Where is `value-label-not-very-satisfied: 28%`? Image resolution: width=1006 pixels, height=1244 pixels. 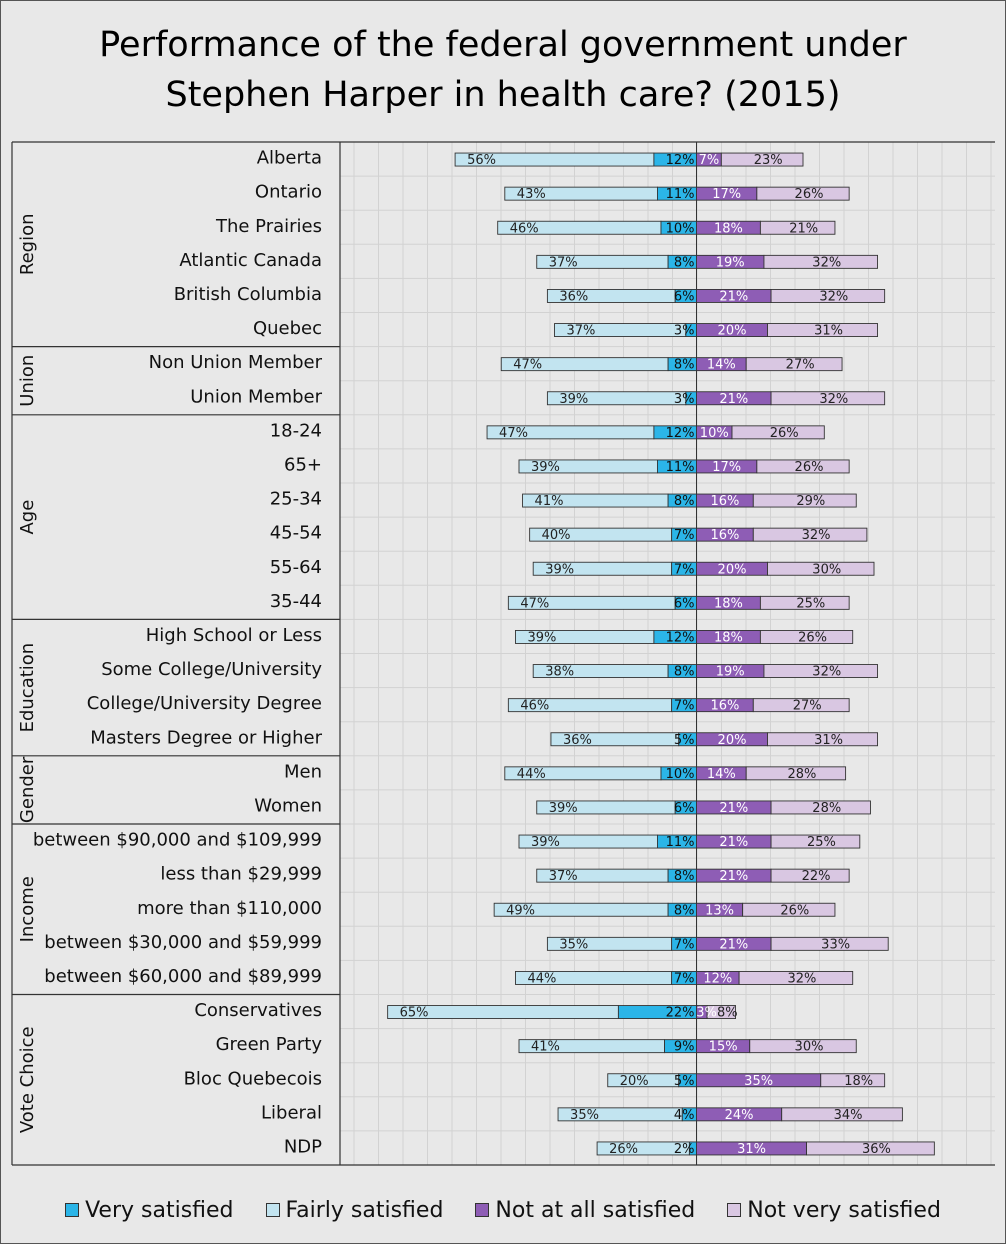
value-label-not-very-satisfied: 28% is located at coordinates (826, 808).